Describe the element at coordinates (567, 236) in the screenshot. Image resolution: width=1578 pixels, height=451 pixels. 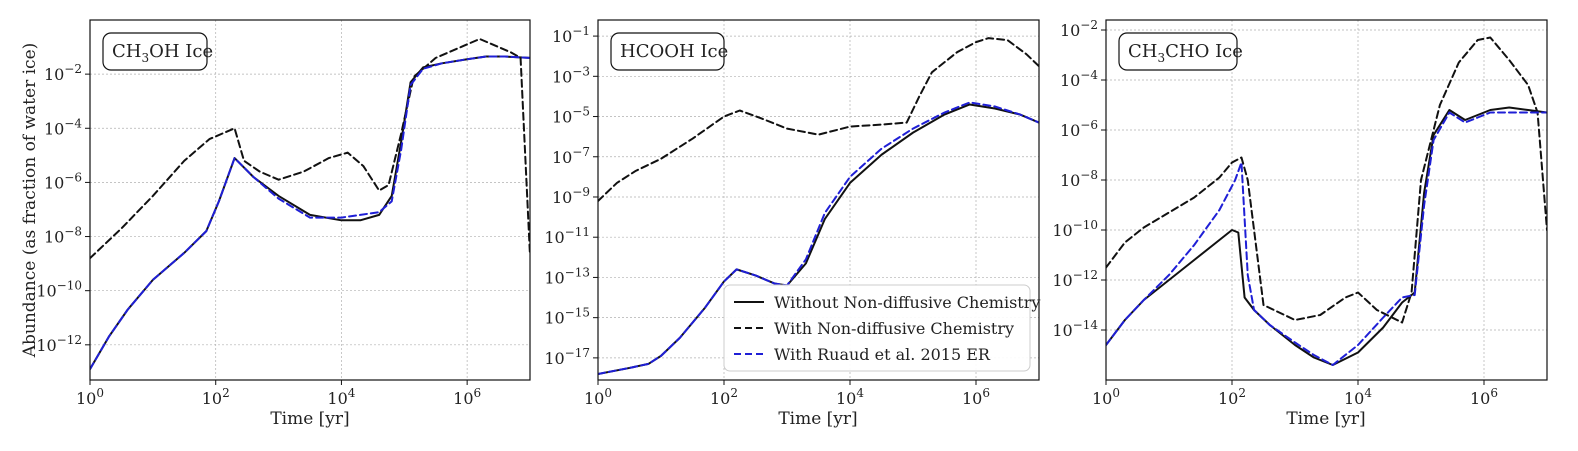
I see `y-tick-label: 10⁻¹¹` at that location.